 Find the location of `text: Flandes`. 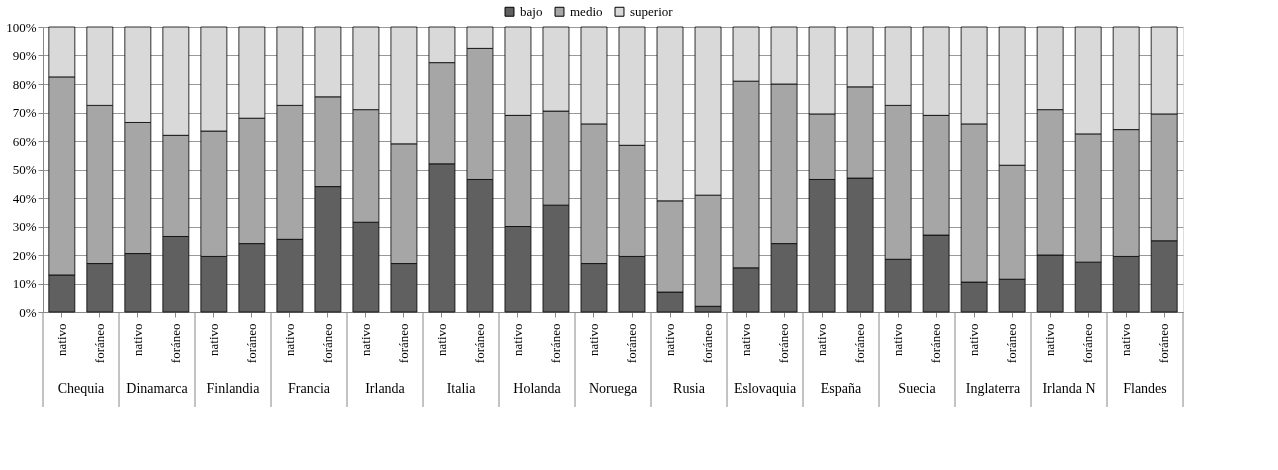

text: Flandes is located at coordinates (1145, 388).